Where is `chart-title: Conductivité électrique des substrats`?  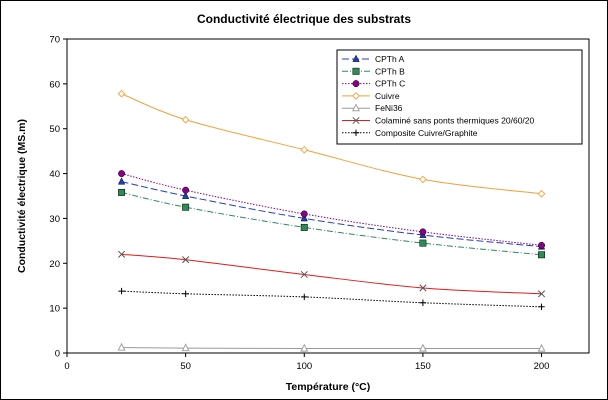
chart-title: Conductivité électrique des substrats is located at coordinates (304, 19).